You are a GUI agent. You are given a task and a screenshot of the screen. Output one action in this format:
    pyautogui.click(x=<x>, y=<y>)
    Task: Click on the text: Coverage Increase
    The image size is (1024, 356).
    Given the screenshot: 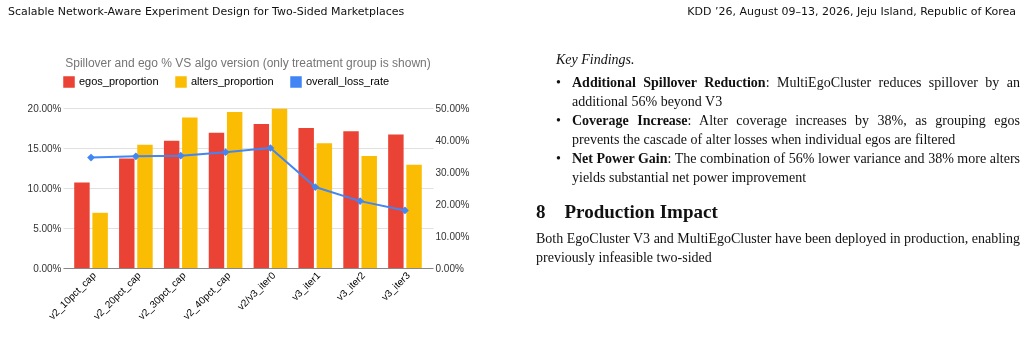 What is the action you would take?
    pyautogui.click(x=630, y=120)
    